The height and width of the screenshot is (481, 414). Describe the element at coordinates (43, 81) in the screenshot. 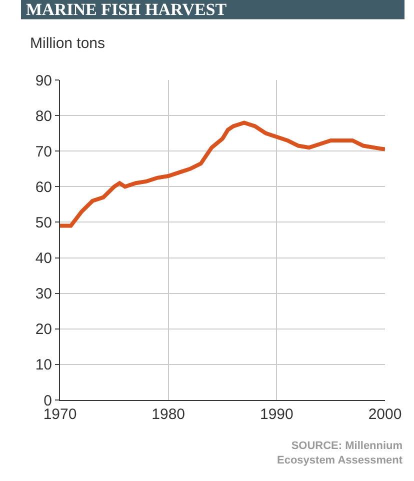

I see `y-tick-label: 90` at that location.